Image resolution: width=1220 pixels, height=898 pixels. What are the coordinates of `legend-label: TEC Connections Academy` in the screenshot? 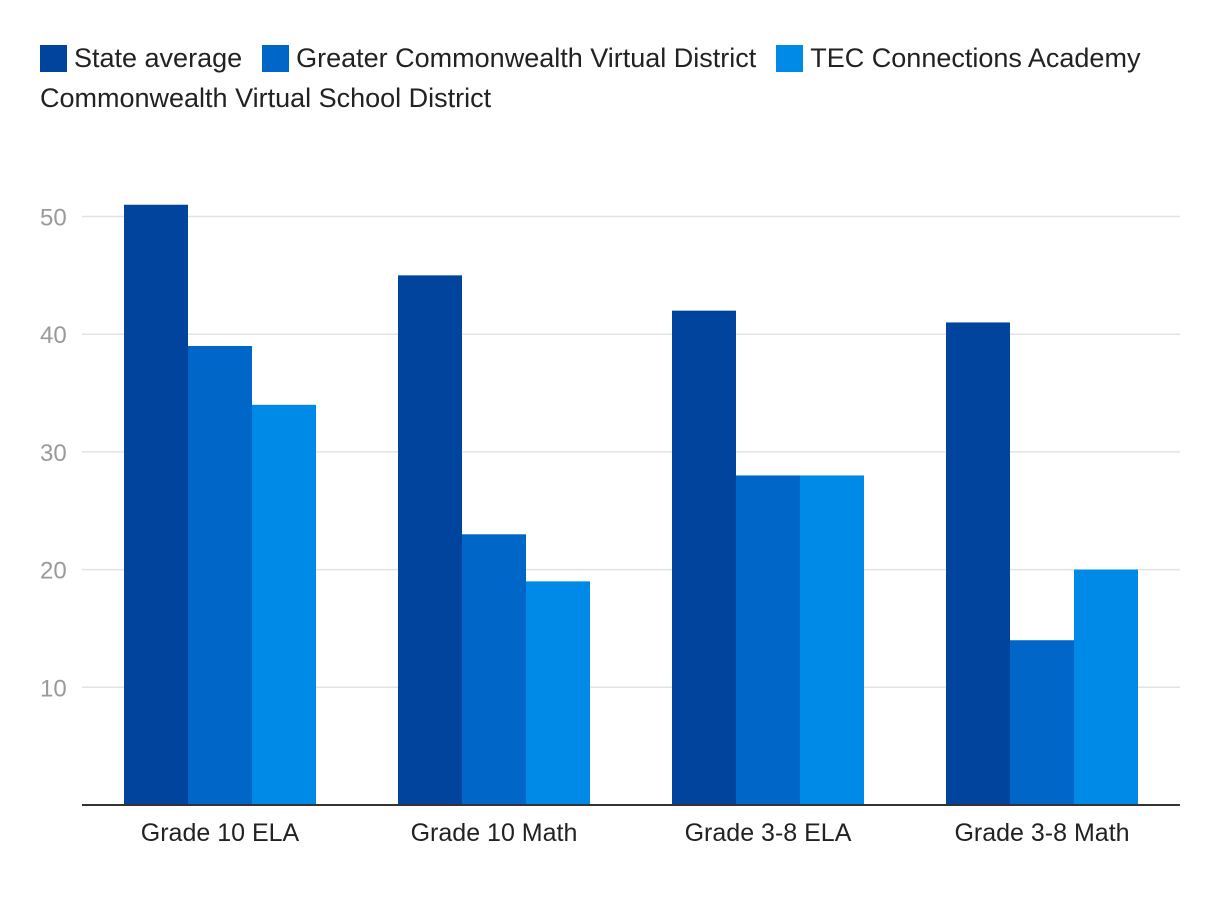 It's located at (975, 58).